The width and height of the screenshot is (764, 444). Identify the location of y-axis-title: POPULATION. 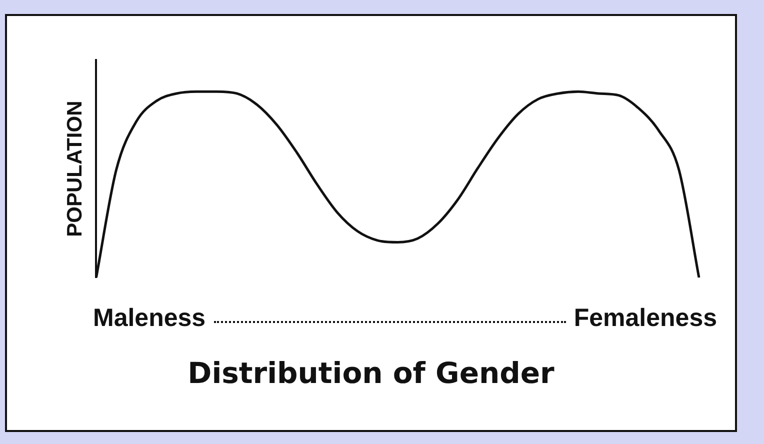
(74, 168).